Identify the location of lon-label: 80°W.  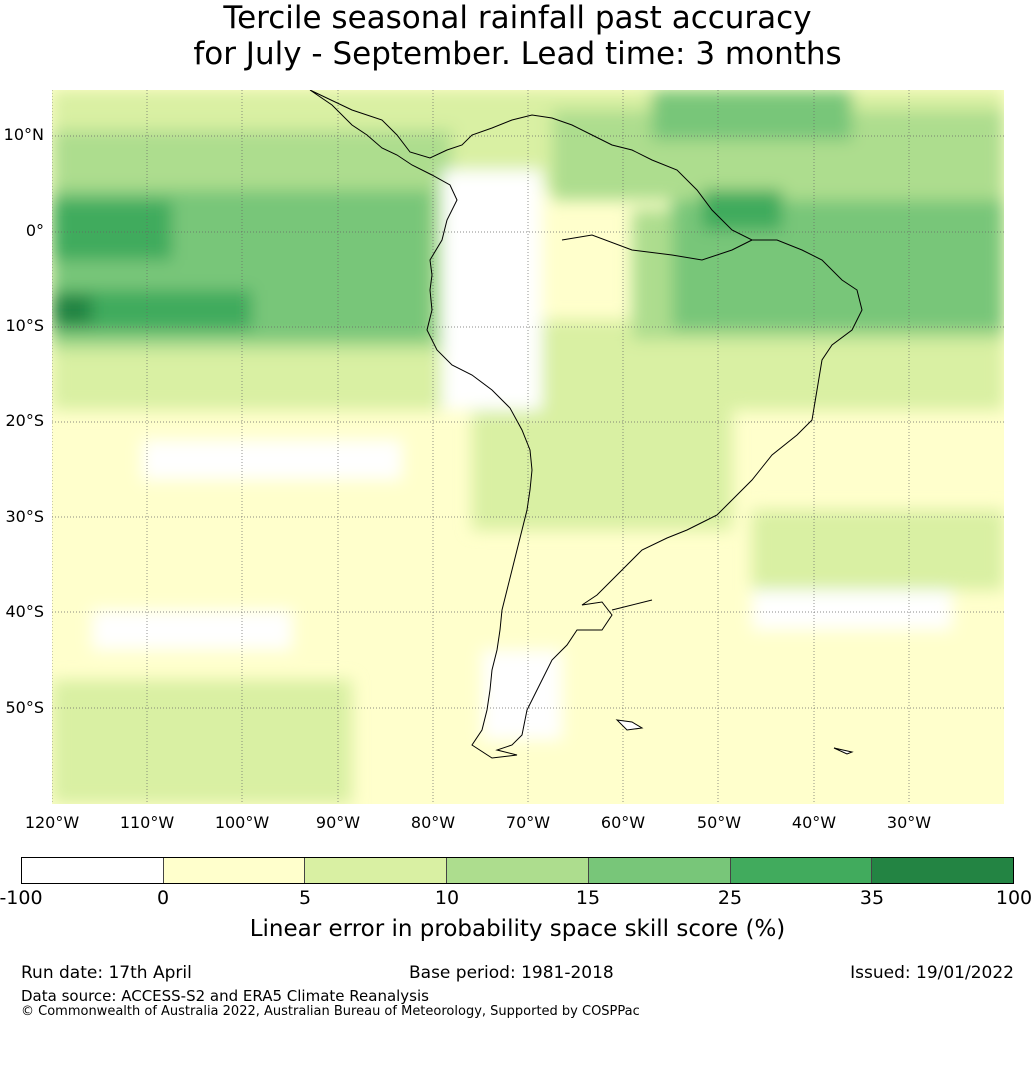
(433, 822).